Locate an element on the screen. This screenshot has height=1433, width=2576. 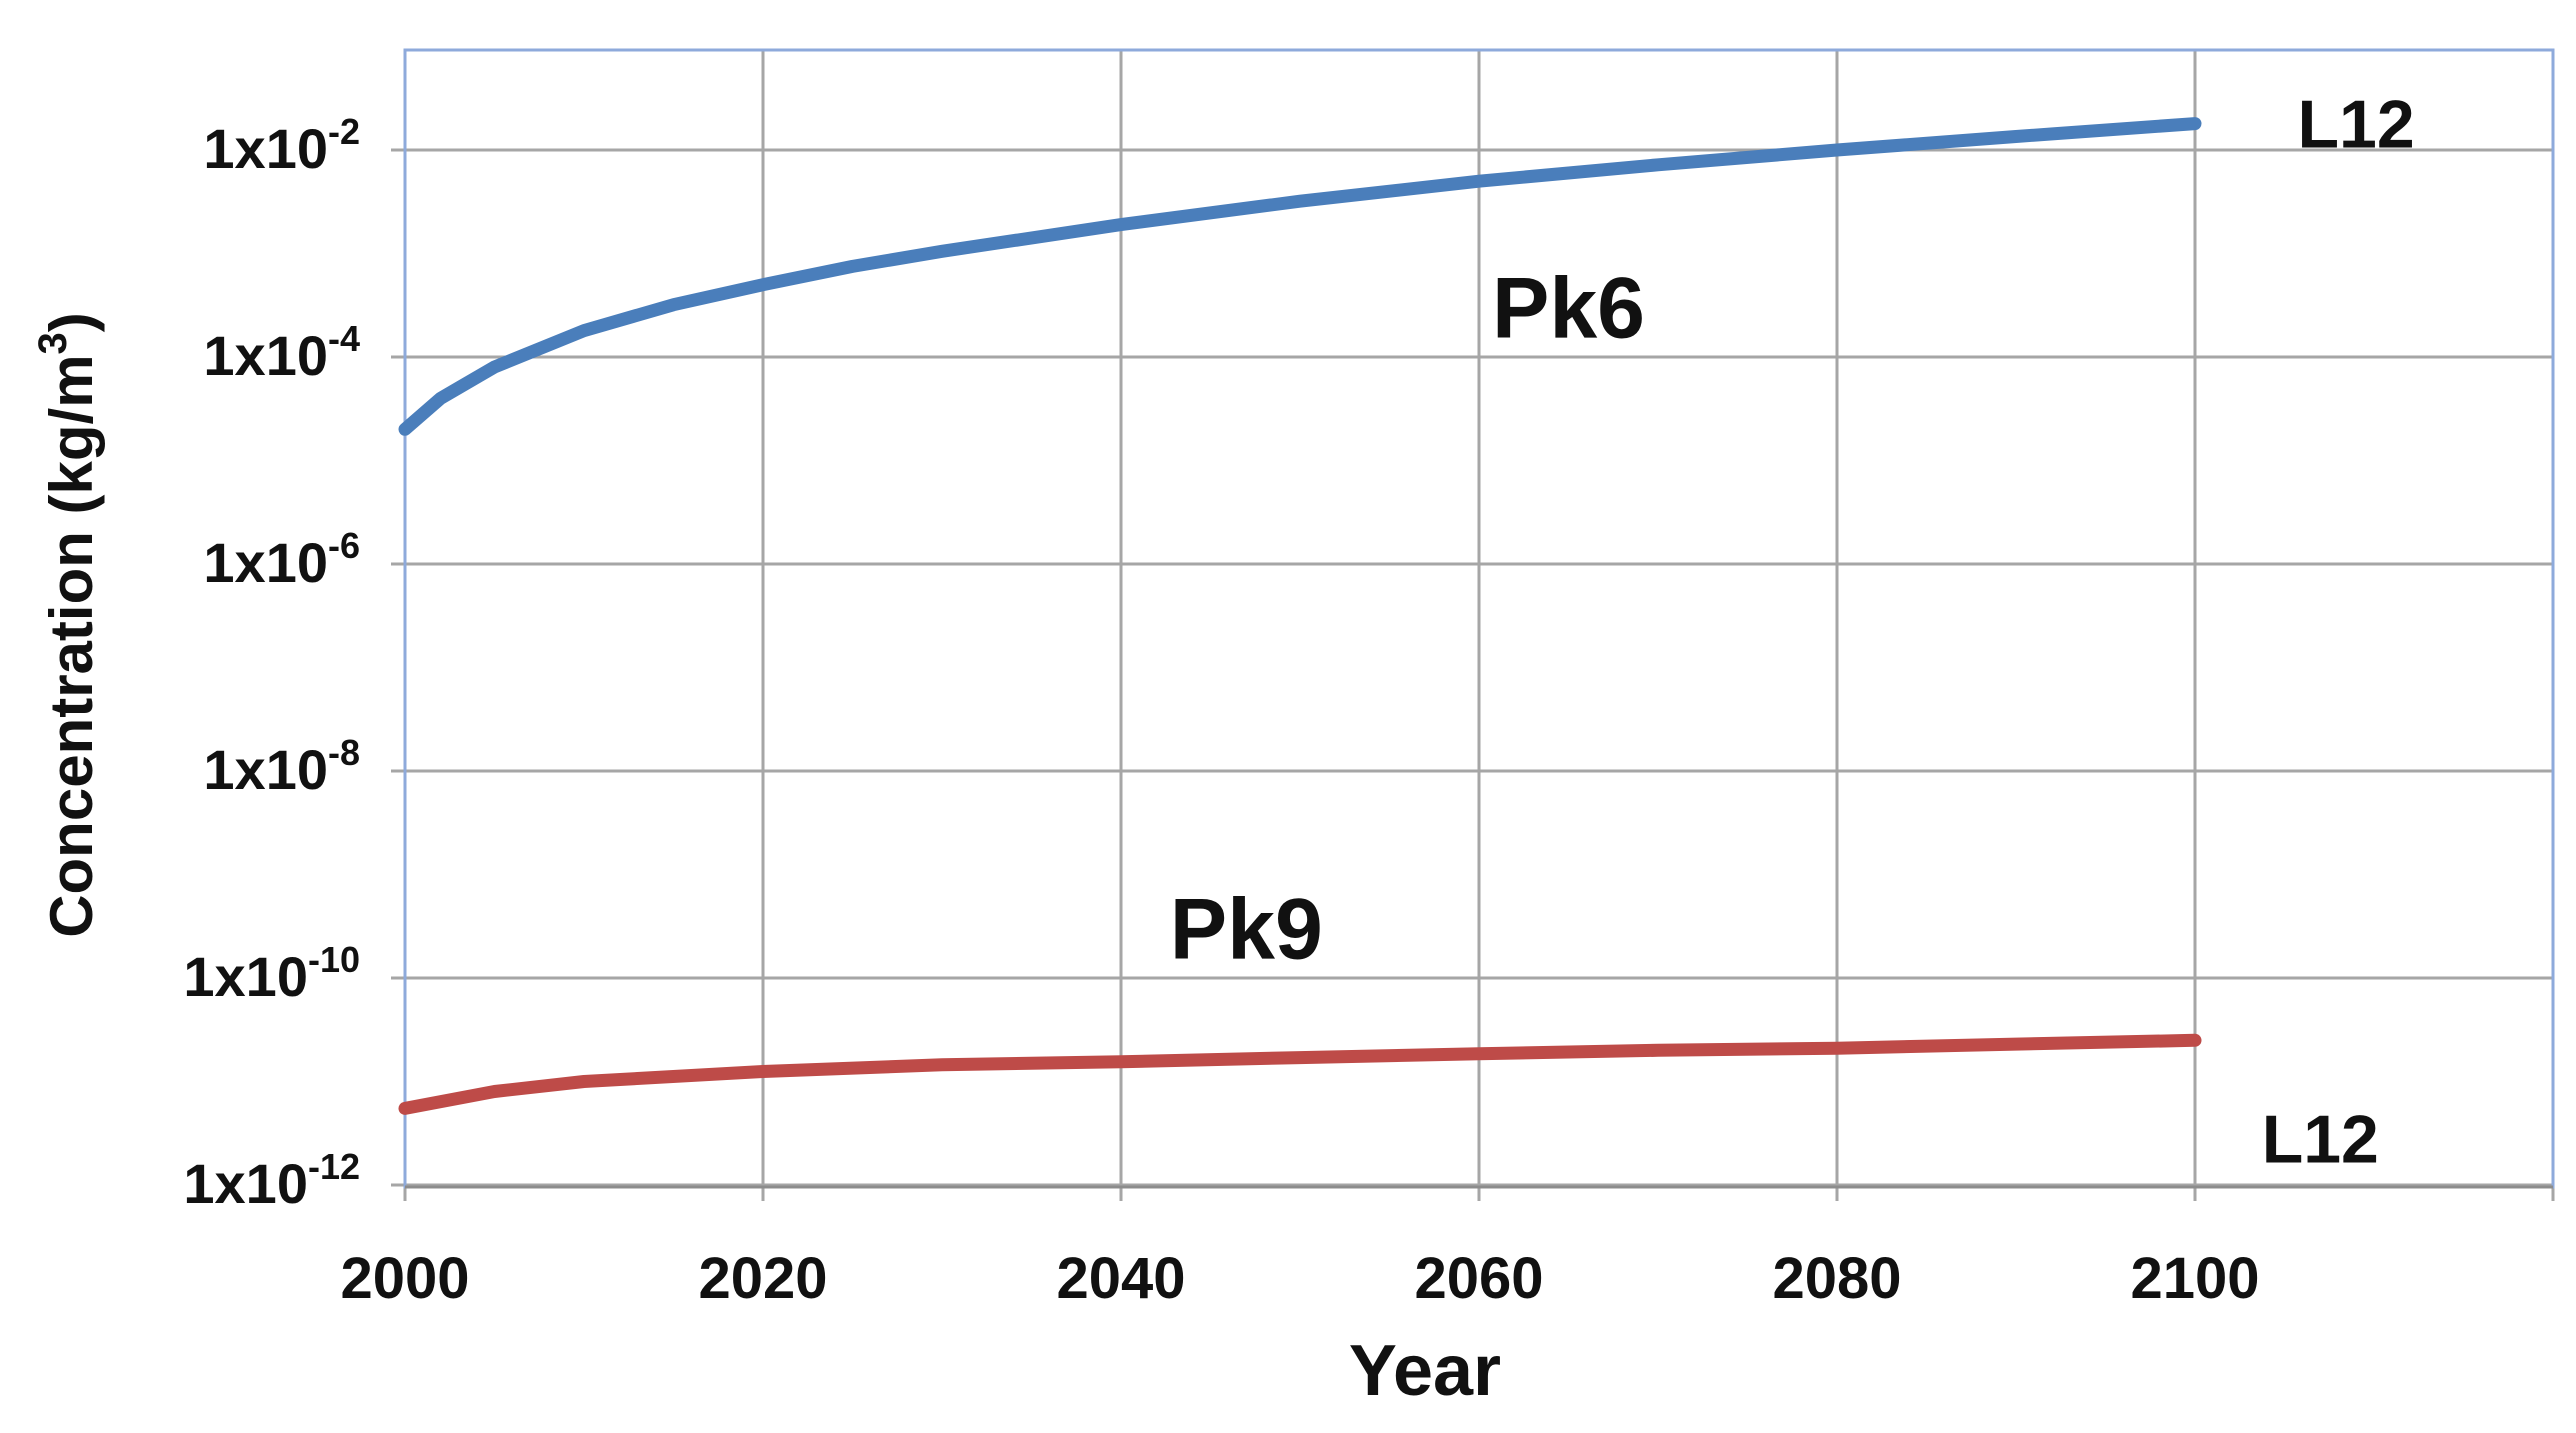
y-tick-label: 1x10⁻⁸ is located at coordinates (281, 766).